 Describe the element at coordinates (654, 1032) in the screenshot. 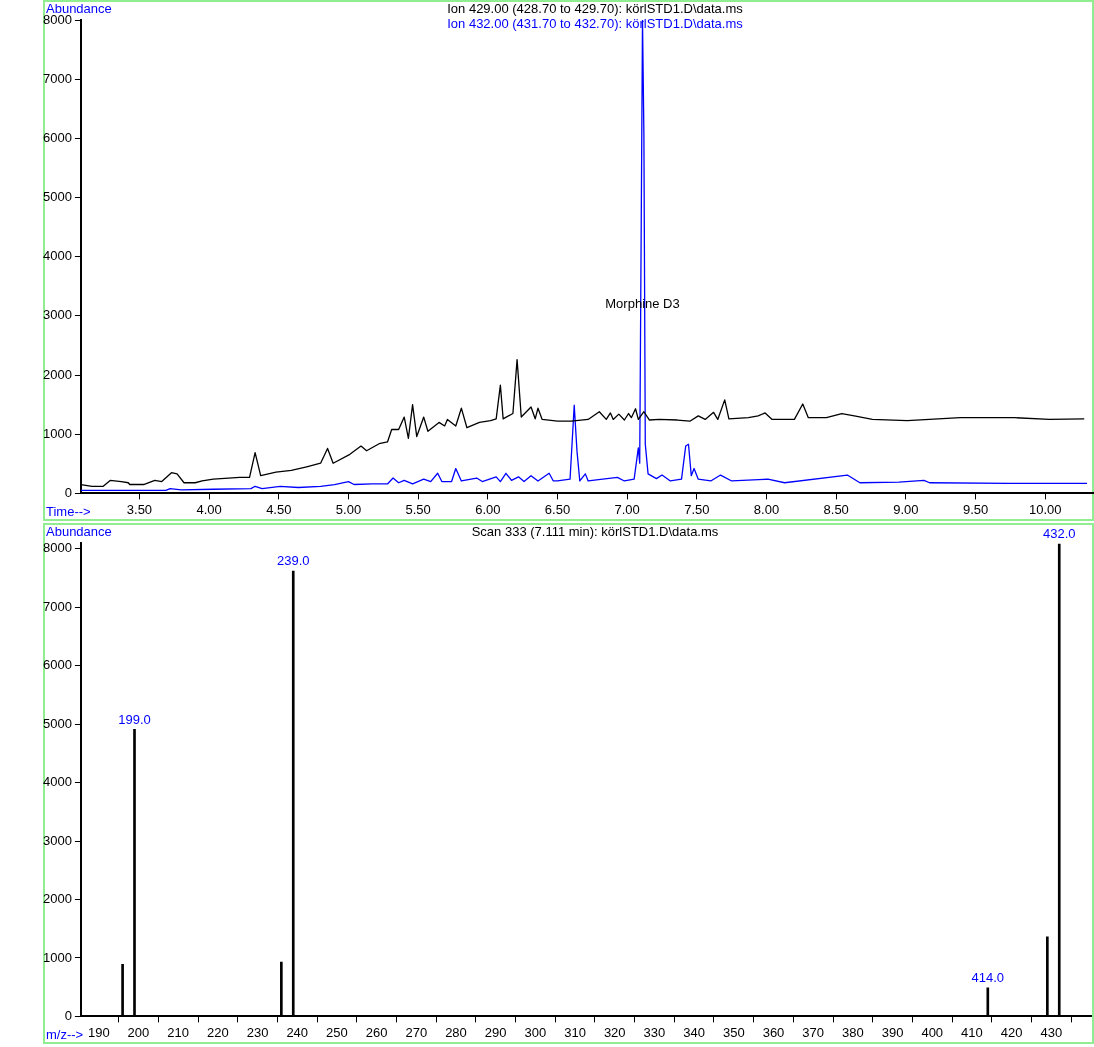

I see `x-tick-label: 330` at that location.